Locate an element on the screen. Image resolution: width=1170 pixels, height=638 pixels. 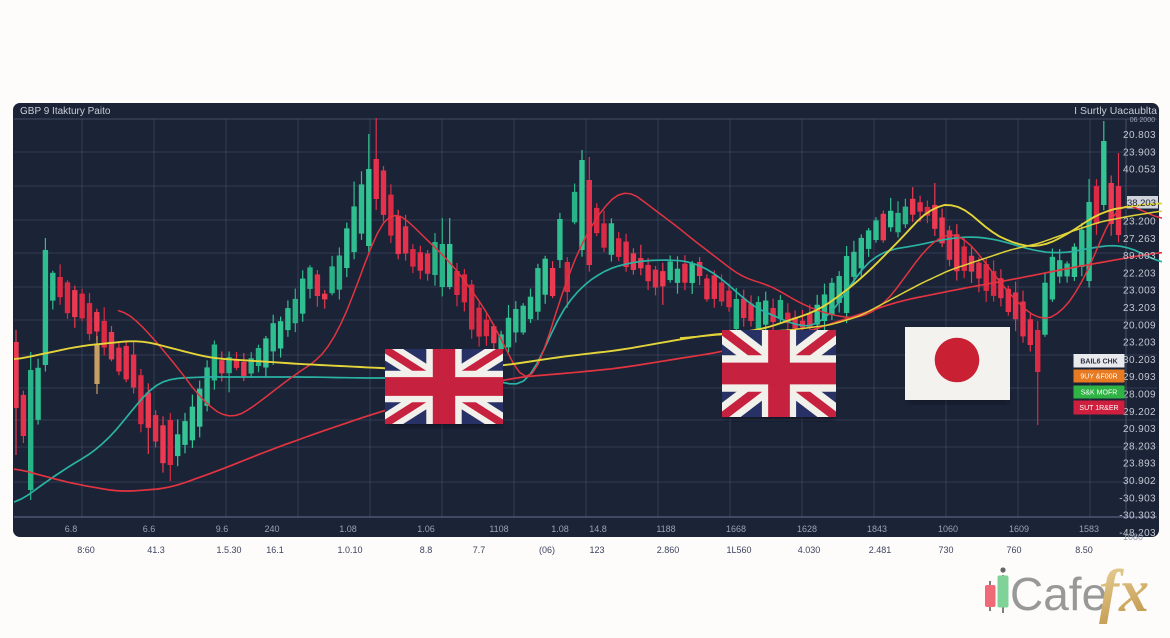
svg-text: -30.903 is located at coordinates (1137, 498).